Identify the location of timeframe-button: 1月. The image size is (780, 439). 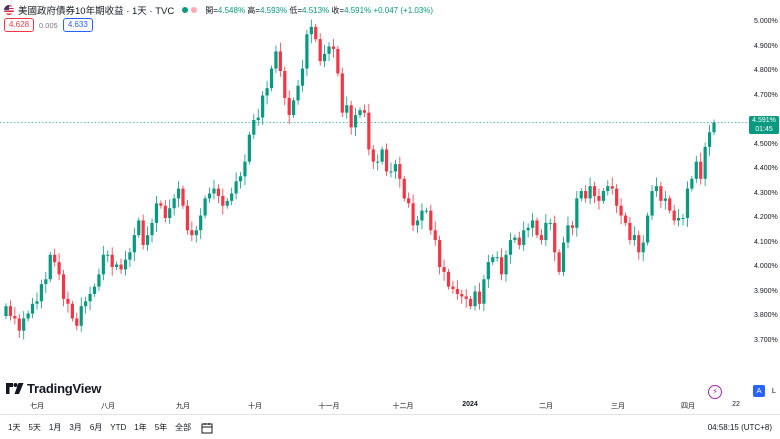
(55, 427).